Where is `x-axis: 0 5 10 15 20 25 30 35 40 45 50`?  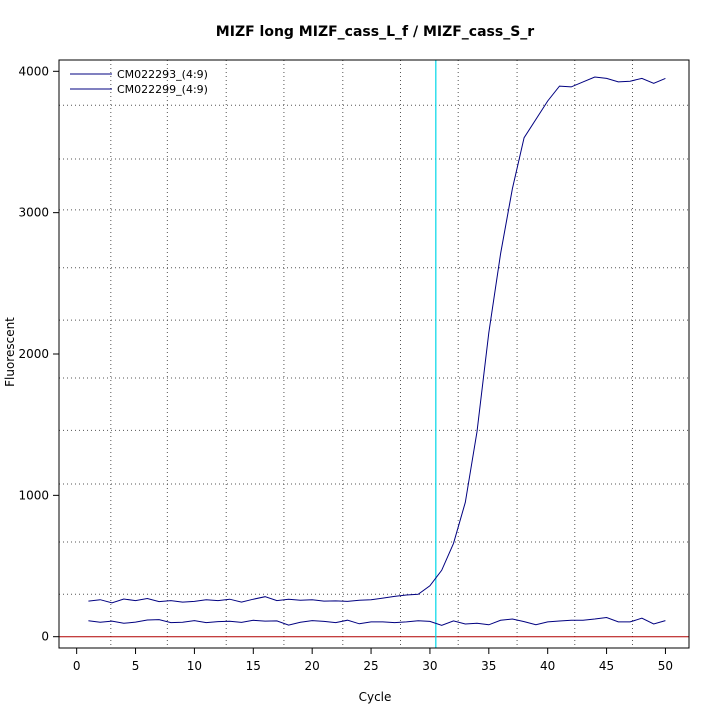 x-axis: 0 5 10 15 20 25 30 35 40 45 50 is located at coordinates (373, 660).